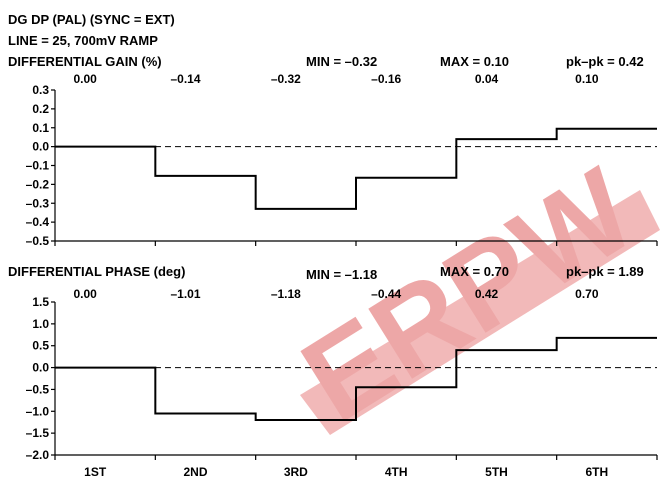 This screenshot has width=667, height=481. Describe the element at coordinates (38, 184) in the screenshot. I see `dg-y-tick-label: –0.2` at that location.